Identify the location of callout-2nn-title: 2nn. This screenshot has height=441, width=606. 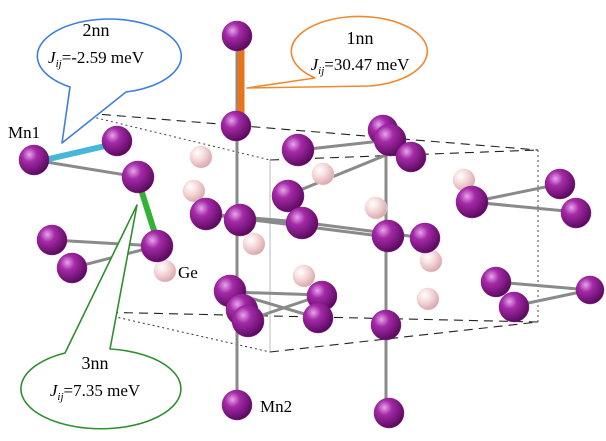
(96, 30).